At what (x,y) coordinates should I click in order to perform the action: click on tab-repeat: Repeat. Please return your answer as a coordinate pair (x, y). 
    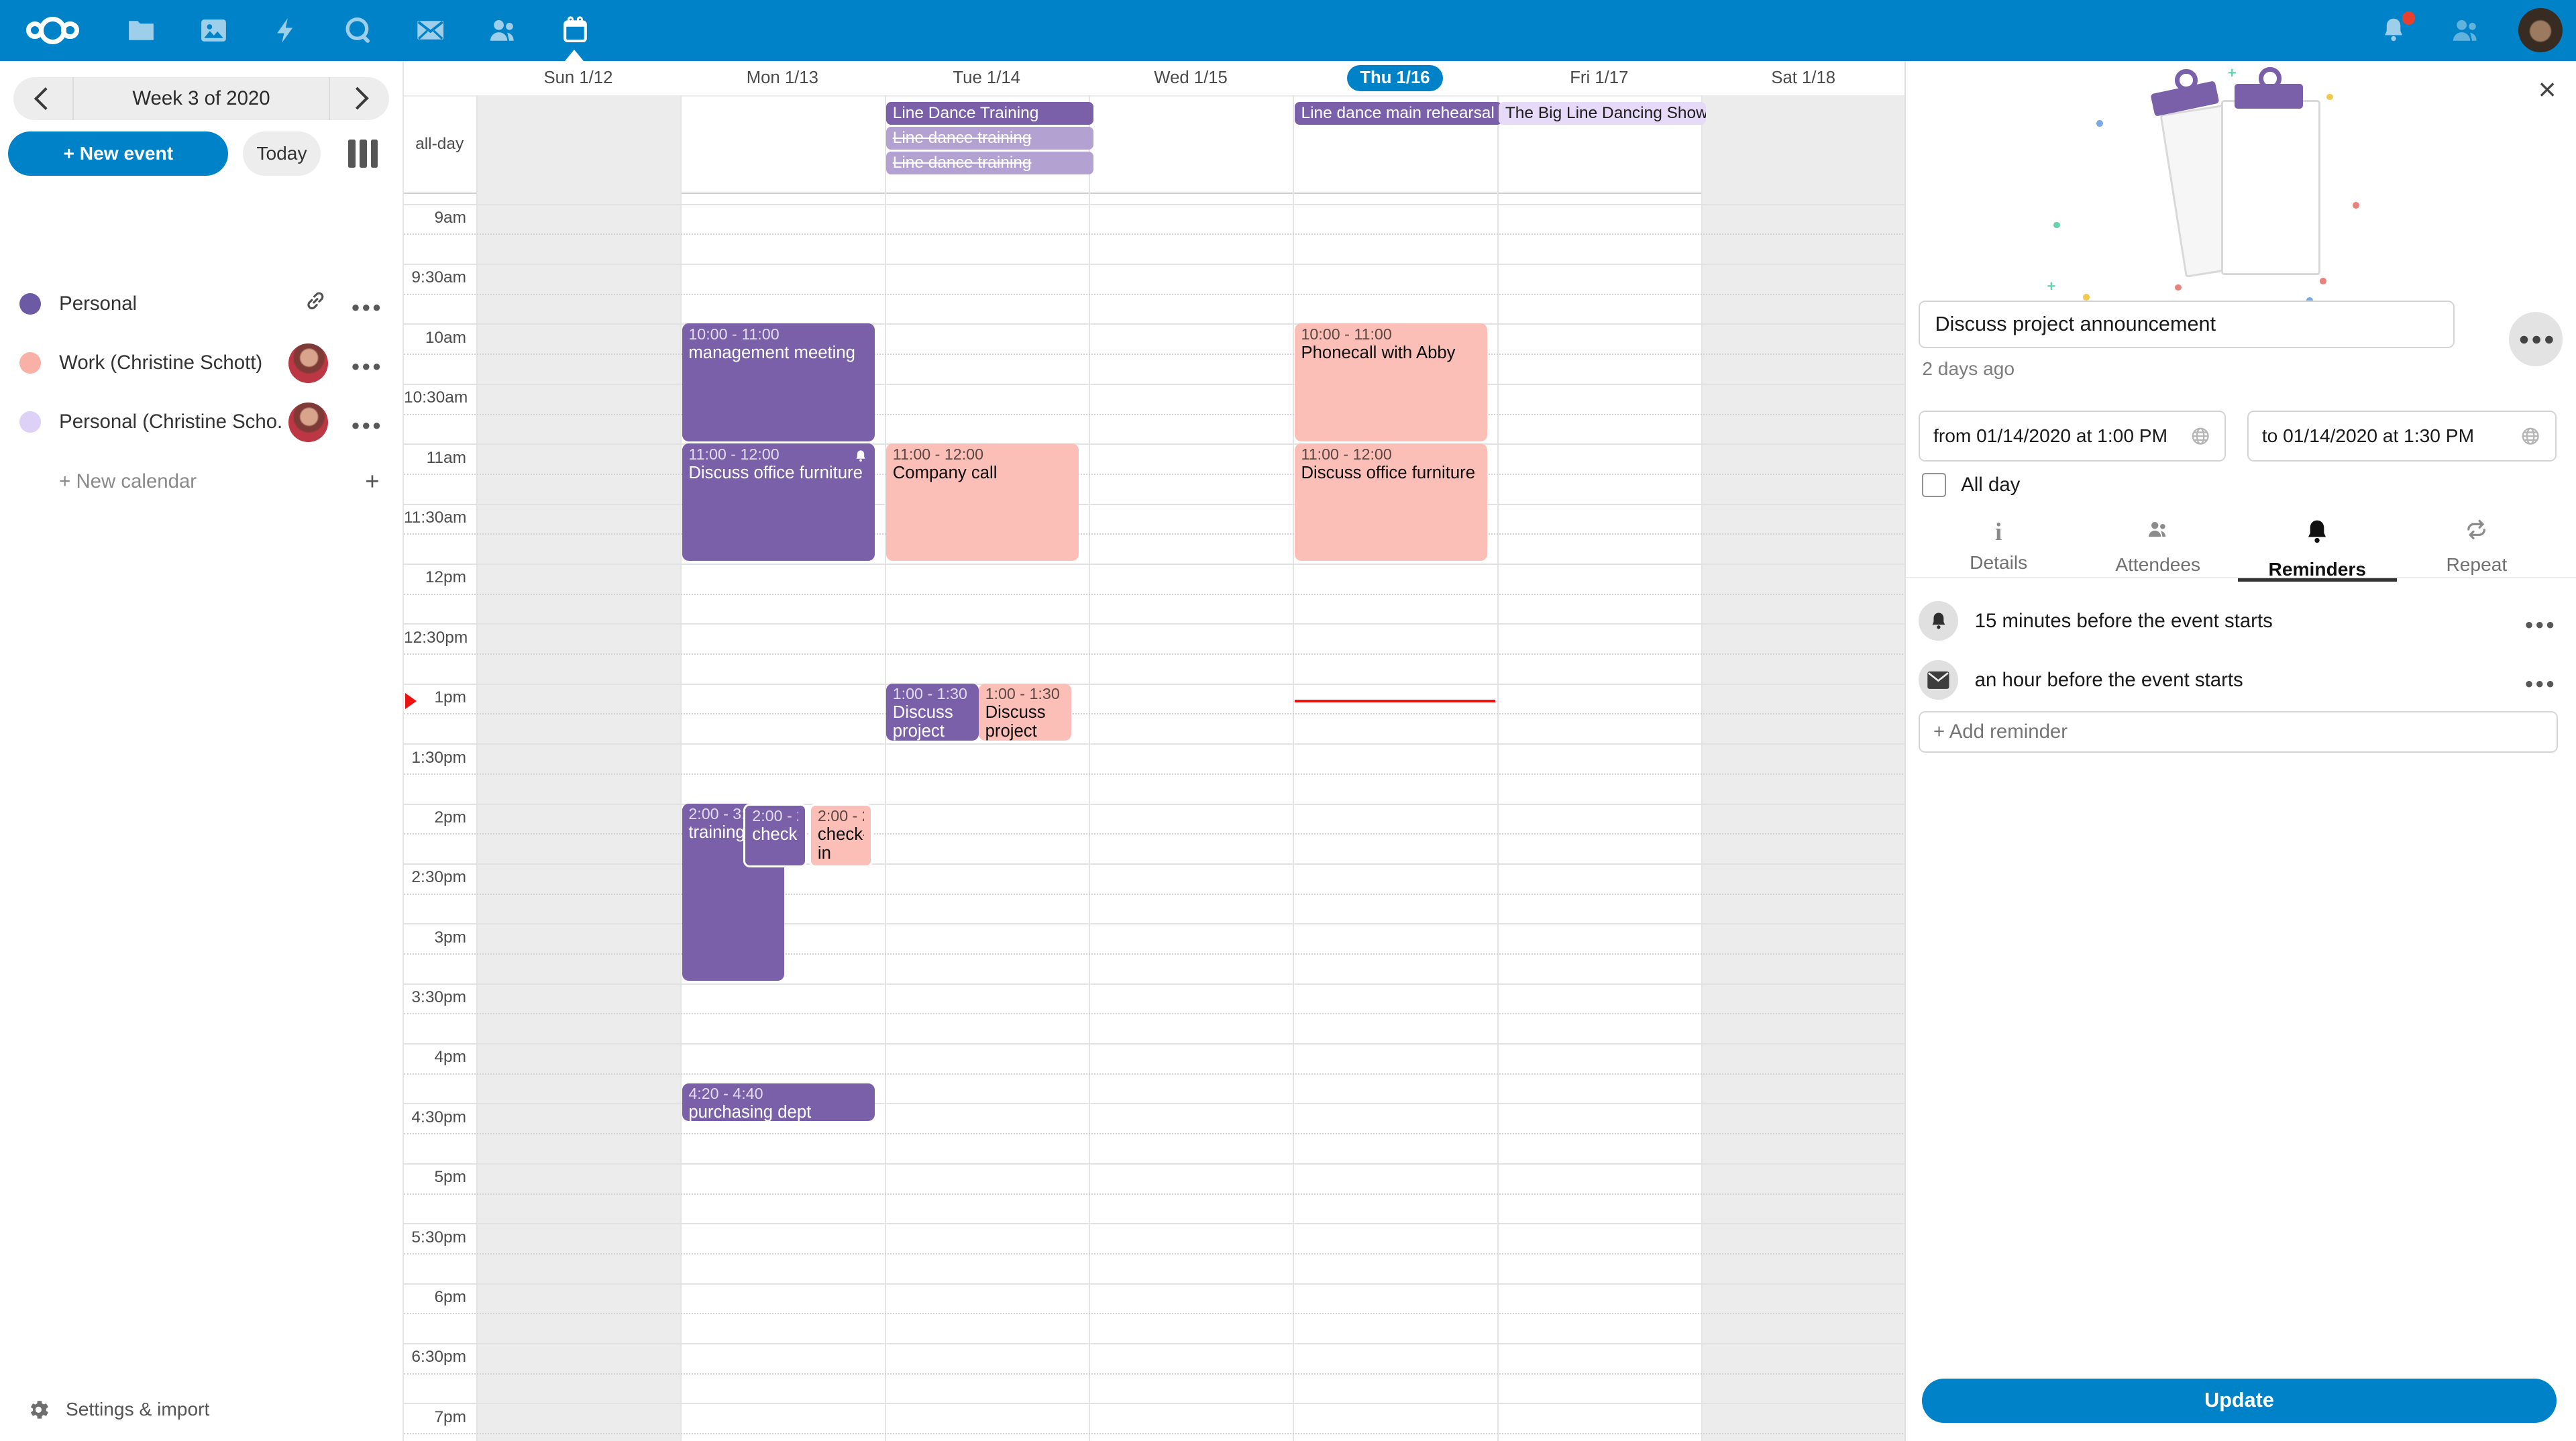
    Looking at the image, I should click on (2477, 547).